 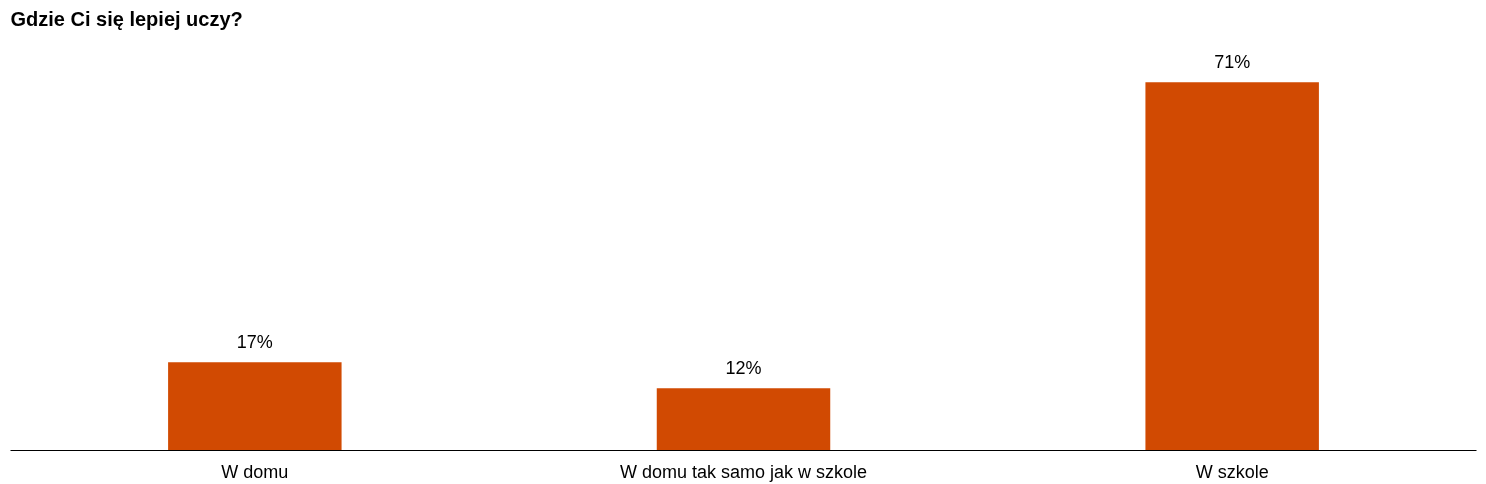 I want to click on data-label: 17%, so click(x=254, y=342).